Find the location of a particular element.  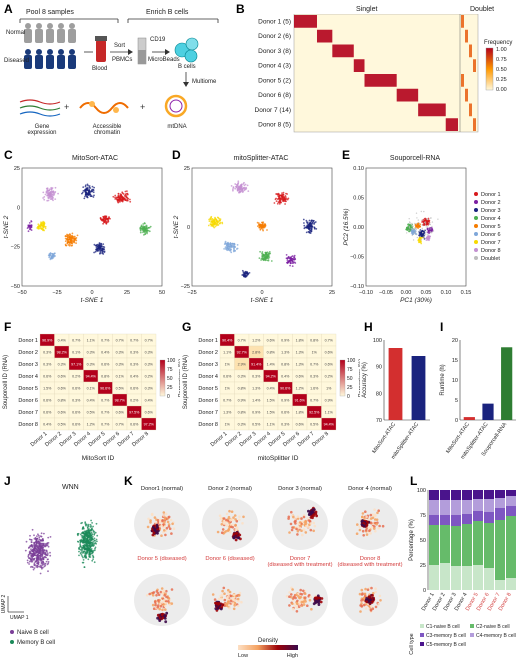

y-tick-label: 5 is located at coordinates (456, 401).